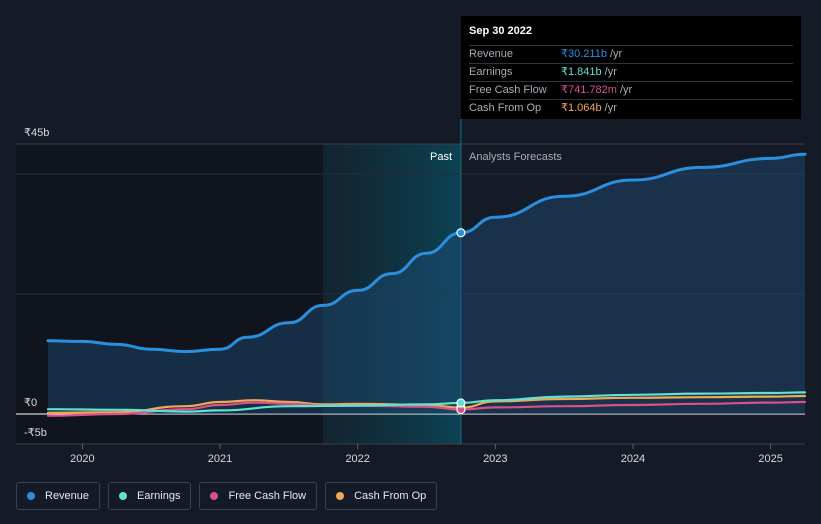  Describe the element at coordinates (491, 54) in the screenshot. I see `tooltip-label: Revenue` at that location.